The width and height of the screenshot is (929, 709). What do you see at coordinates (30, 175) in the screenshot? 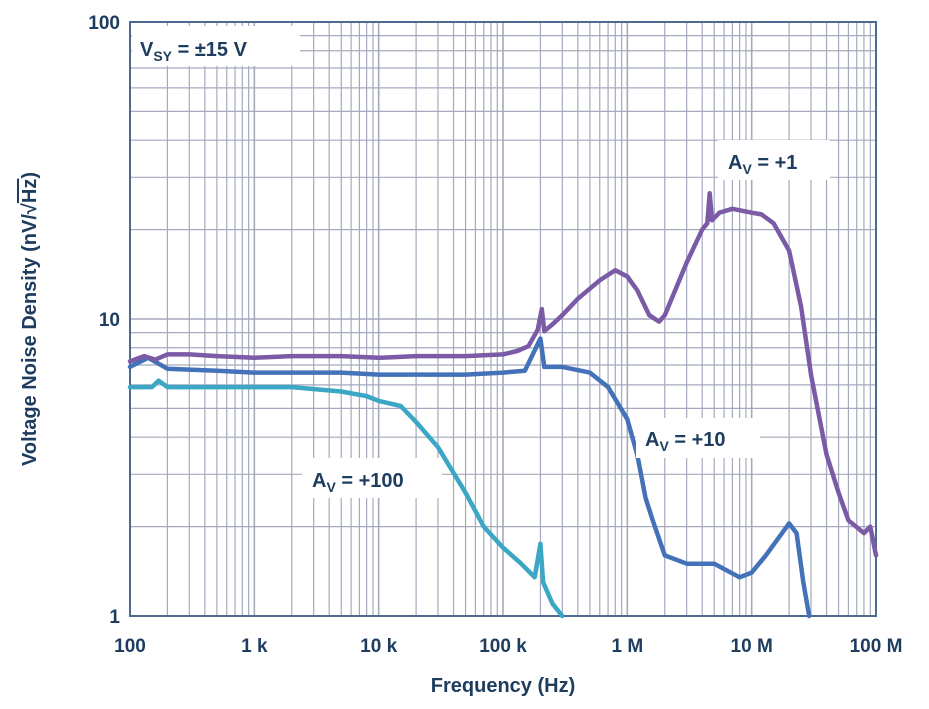
I see `y-axis-title-close: )` at bounding box center [30, 175].